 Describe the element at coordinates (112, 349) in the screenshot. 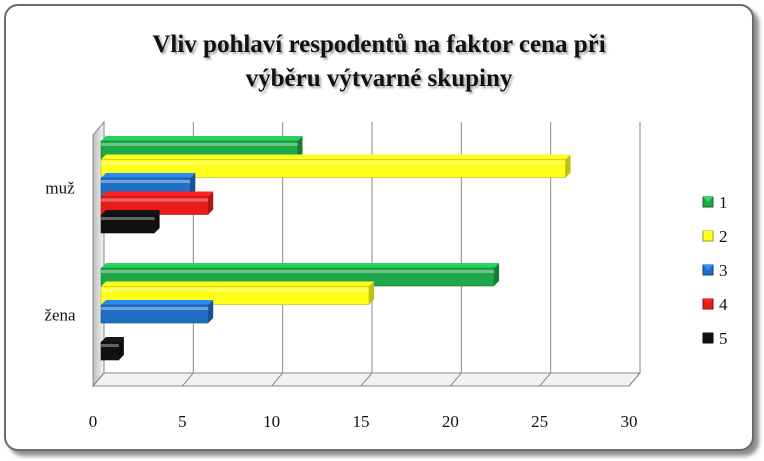

I see `bar-žena-series-5` at that location.